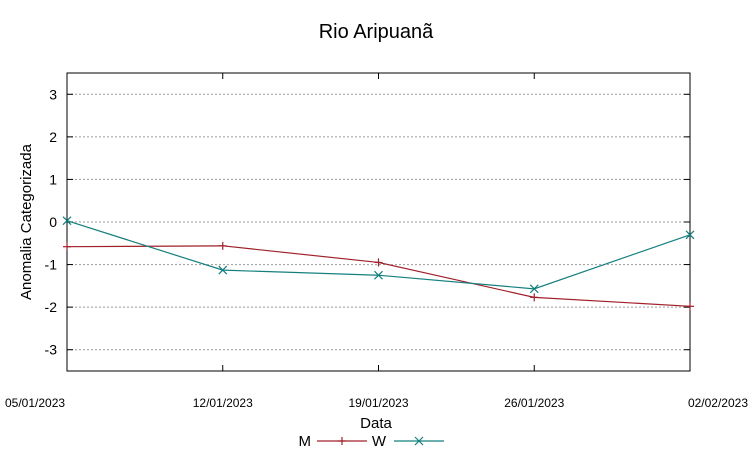 The height and width of the screenshot is (459, 753). What do you see at coordinates (51, 265) in the screenshot?
I see `y-tick-label: -1` at bounding box center [51, 265].